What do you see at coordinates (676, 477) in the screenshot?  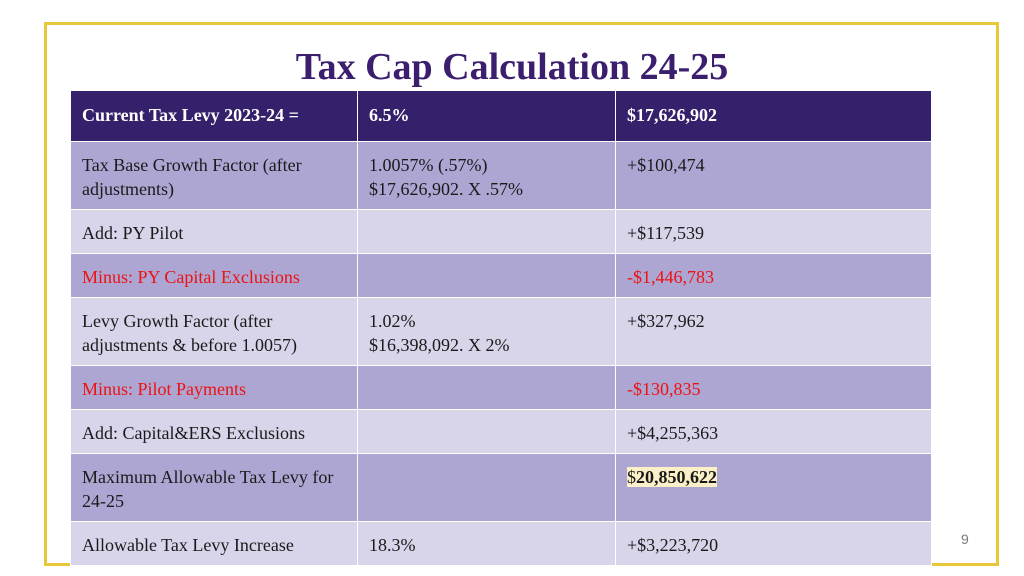 I see `amount-value: 20,850,622` at bounding box center [676, 477].